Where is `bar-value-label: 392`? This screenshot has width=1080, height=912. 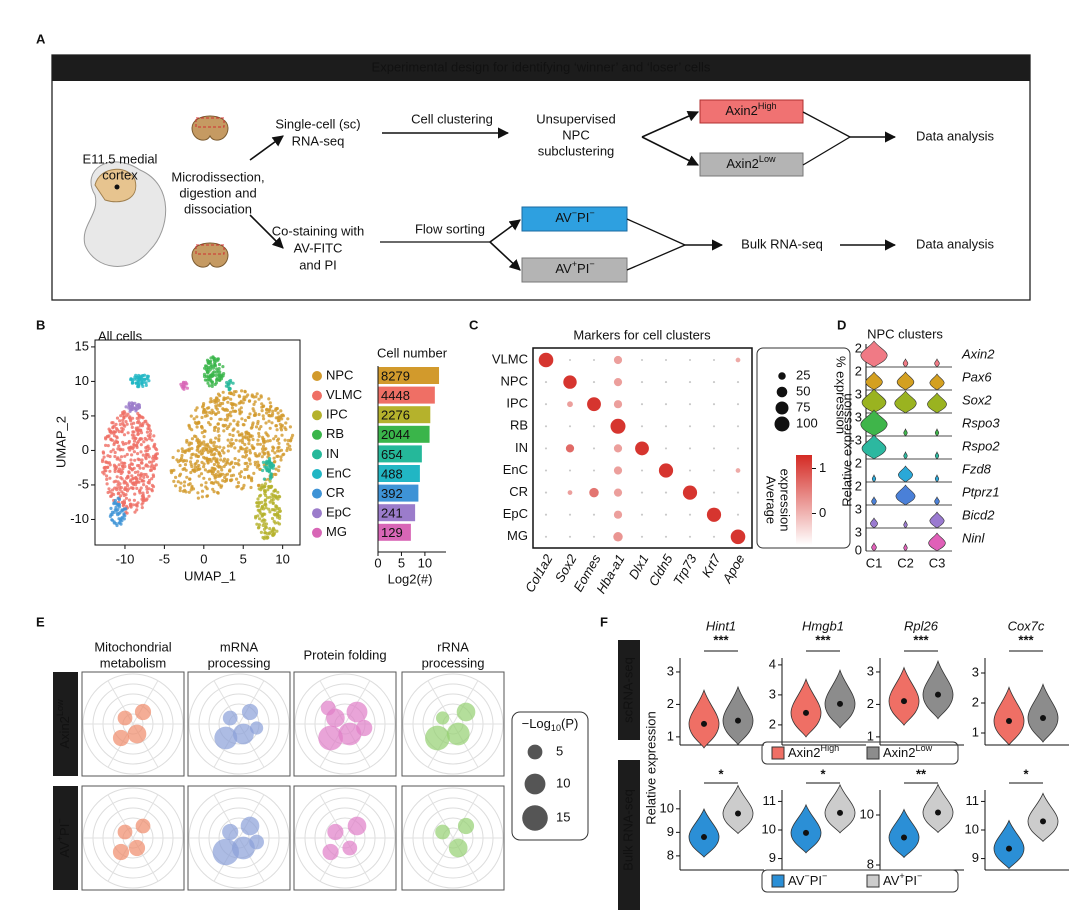
bar-value-label: 392 is located at coordinates (392, 493).